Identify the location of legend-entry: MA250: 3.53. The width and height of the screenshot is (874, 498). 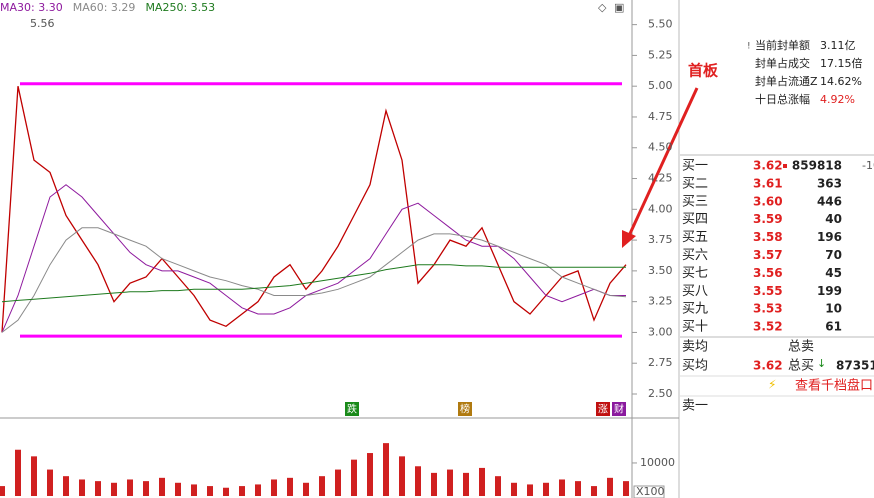
(180, 7).